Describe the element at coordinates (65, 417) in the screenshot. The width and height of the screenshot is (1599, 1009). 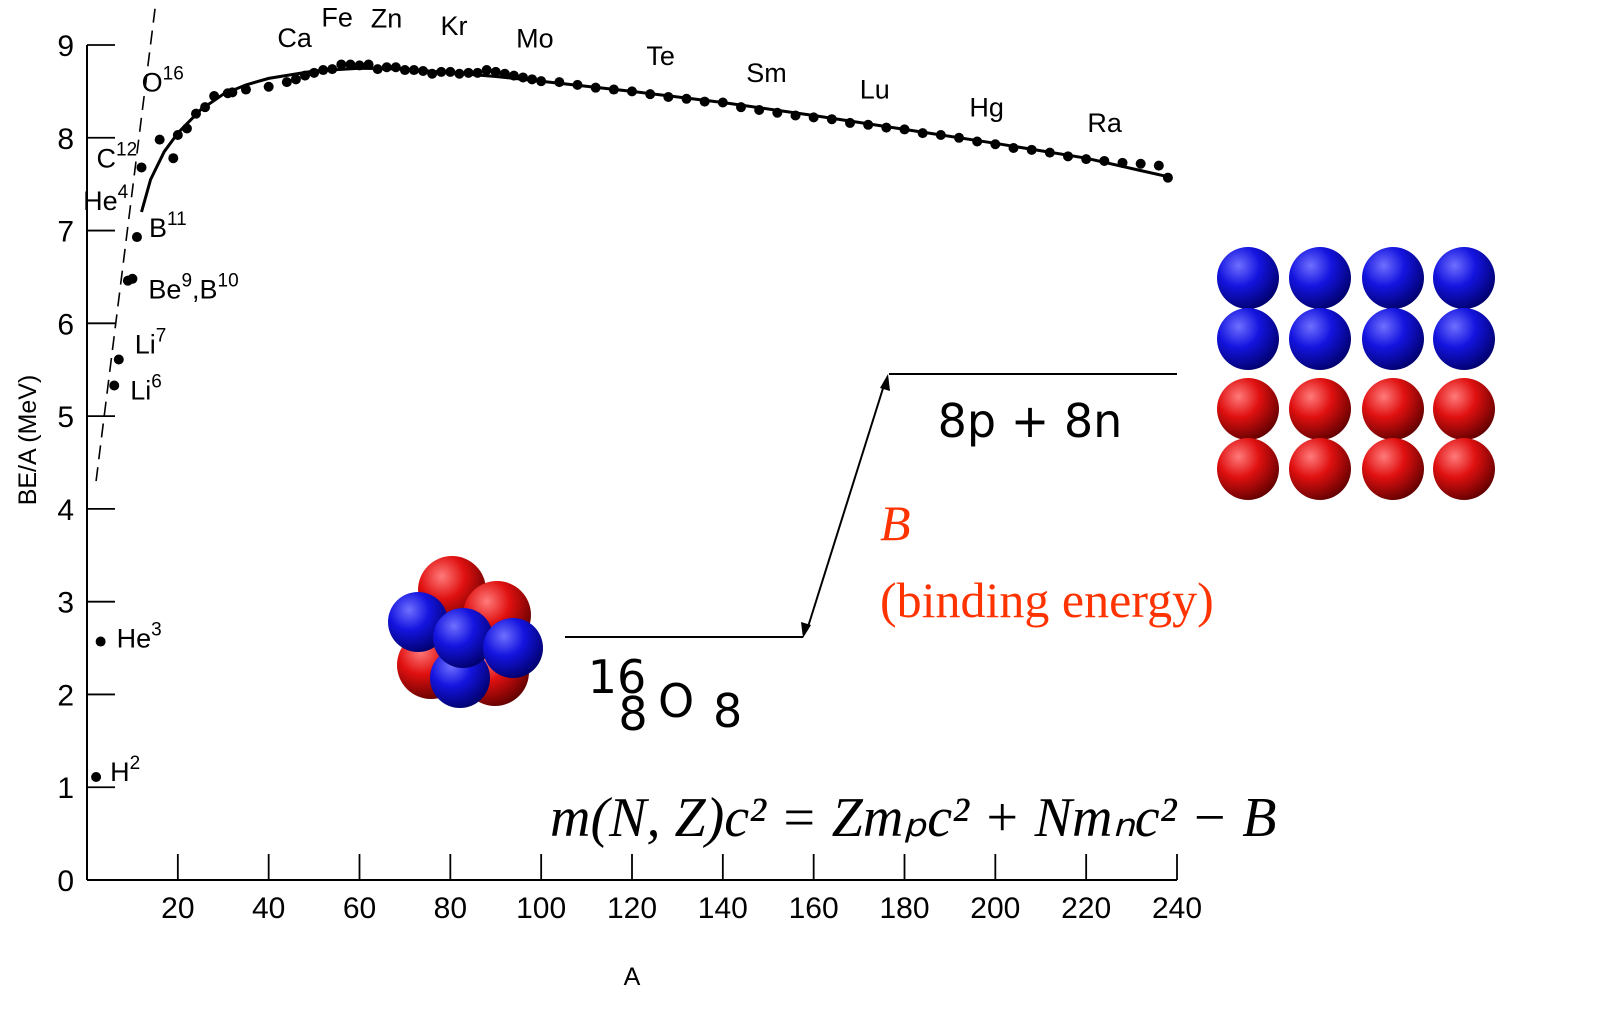
I see `y-tick-label: 5` at that location.